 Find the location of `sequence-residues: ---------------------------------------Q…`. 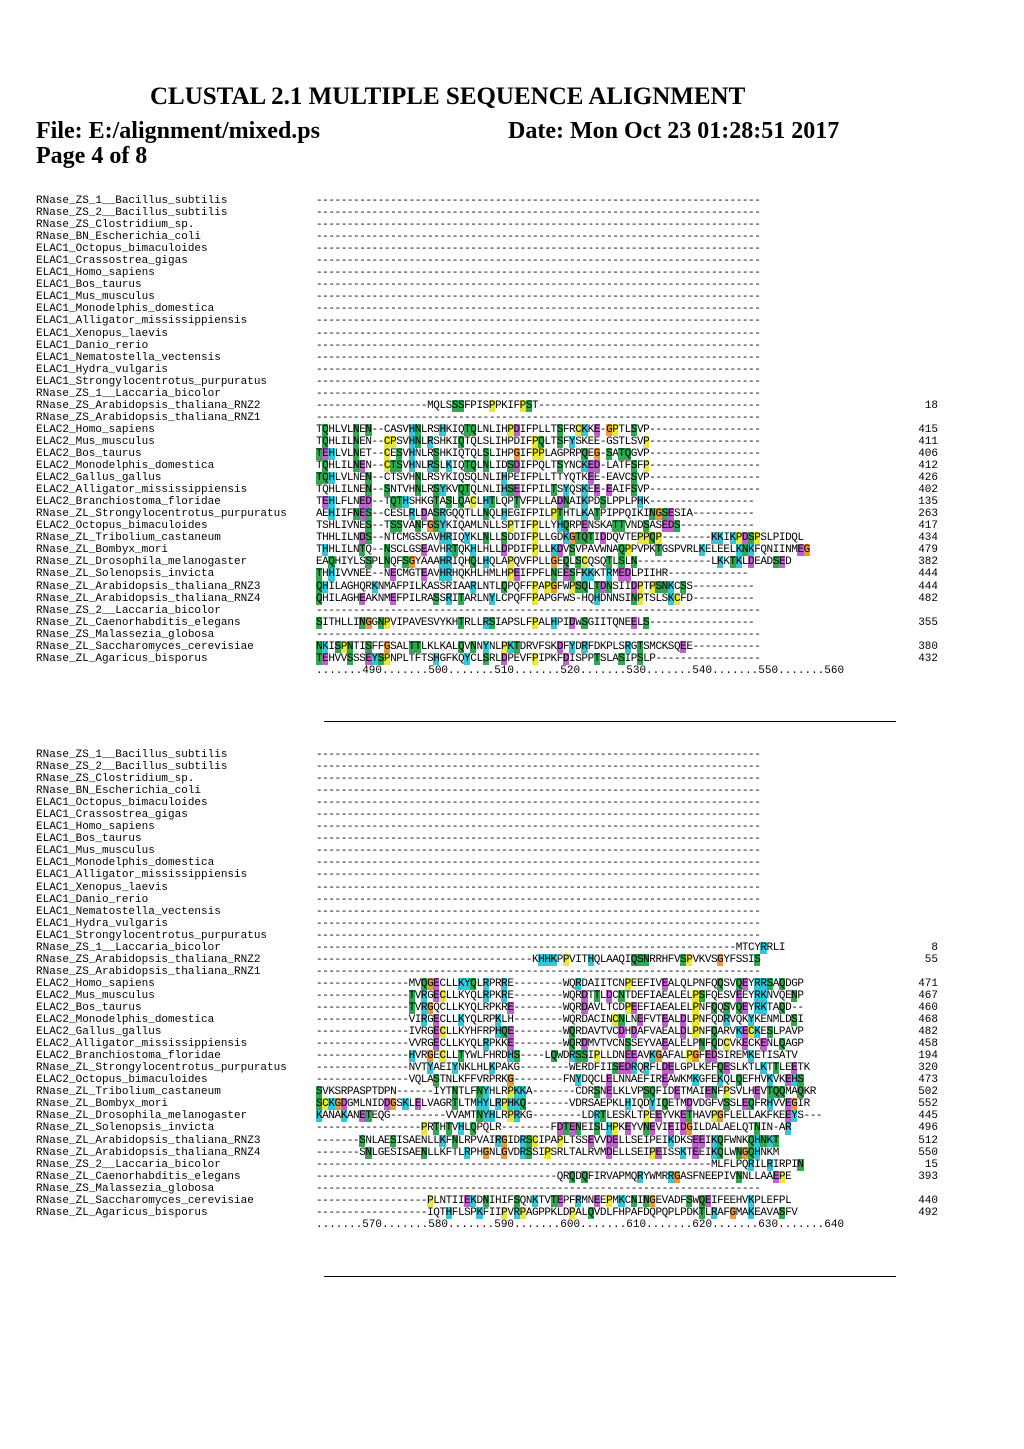

sequence-residues: ---------------------------------------Q… is located at coordinates (554, 1176).